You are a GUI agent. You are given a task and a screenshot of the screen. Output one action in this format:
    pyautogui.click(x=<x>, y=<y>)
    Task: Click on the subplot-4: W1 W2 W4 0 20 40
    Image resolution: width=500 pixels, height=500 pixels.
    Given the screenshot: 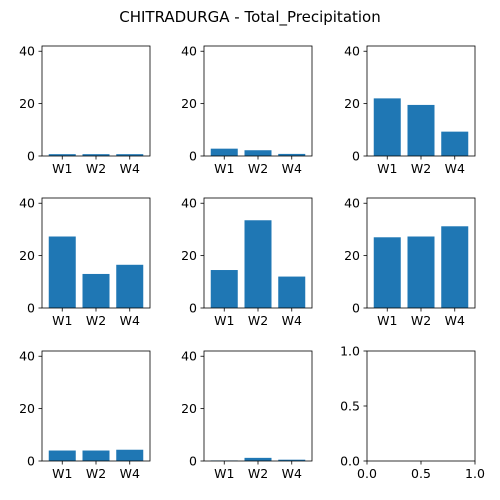 What is the action you would take?
    pyautogui.click(x=85, y=262)
    